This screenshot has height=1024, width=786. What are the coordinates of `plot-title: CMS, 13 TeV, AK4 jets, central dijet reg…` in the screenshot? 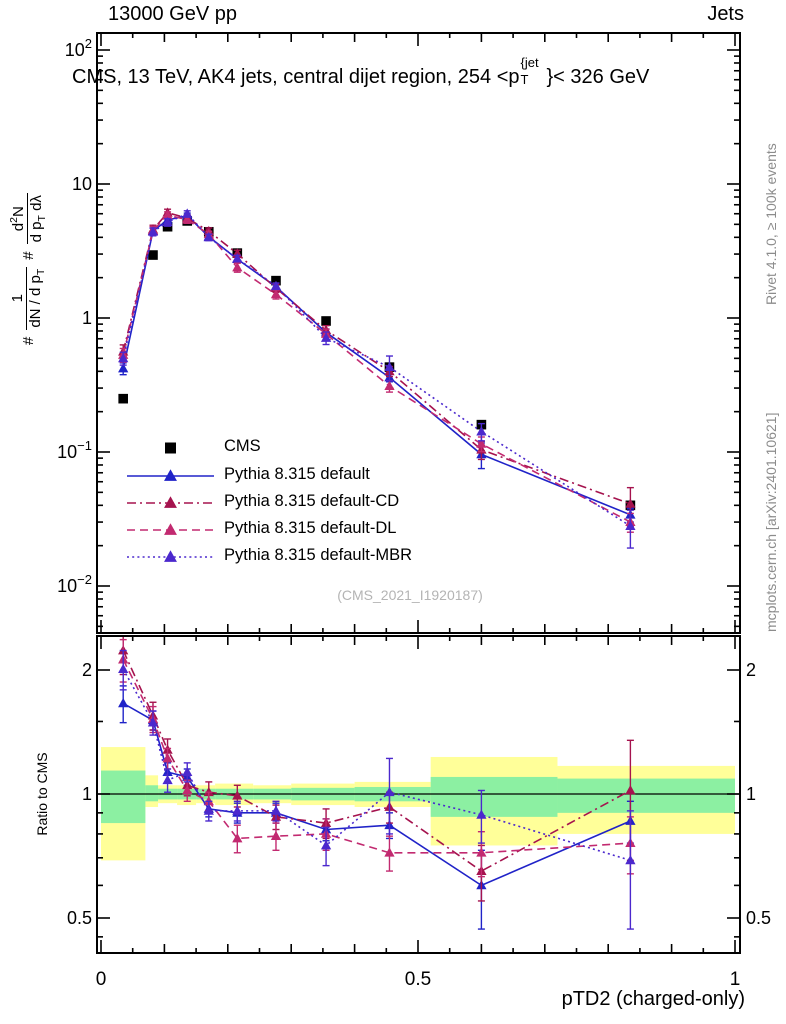 It's located at (361, 72).